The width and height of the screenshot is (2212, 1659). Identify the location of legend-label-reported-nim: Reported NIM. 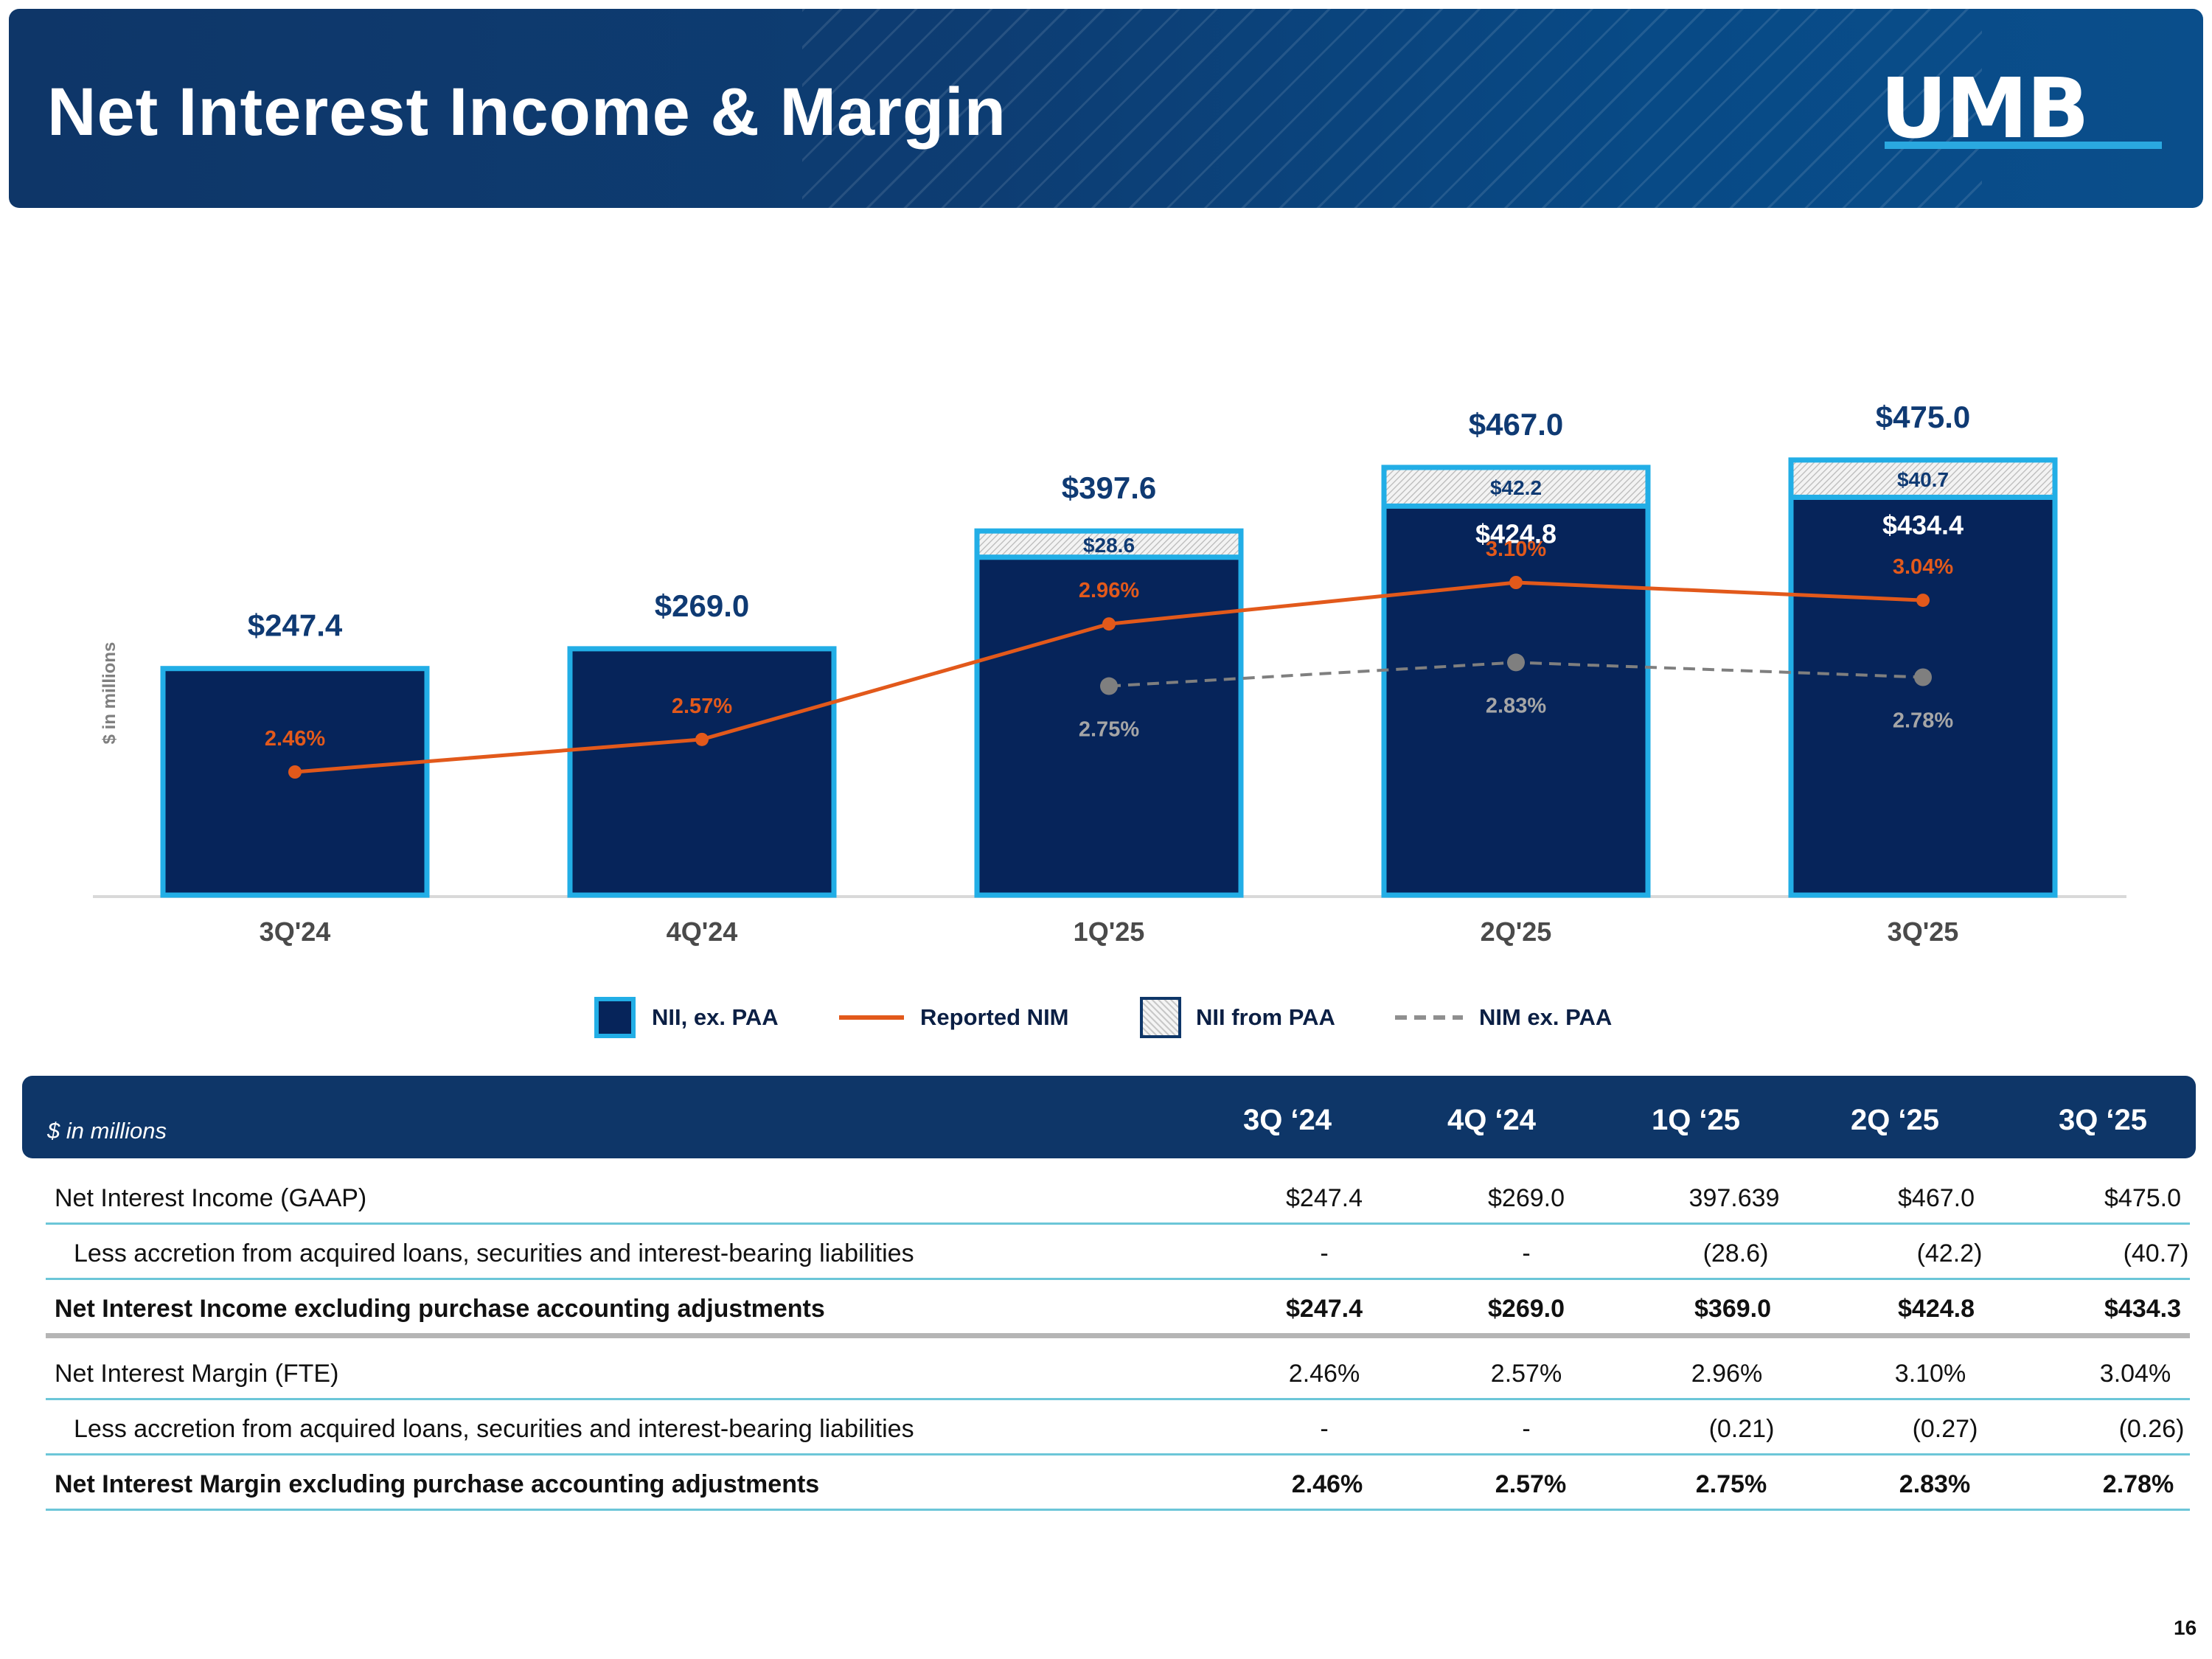
(994, 1017).